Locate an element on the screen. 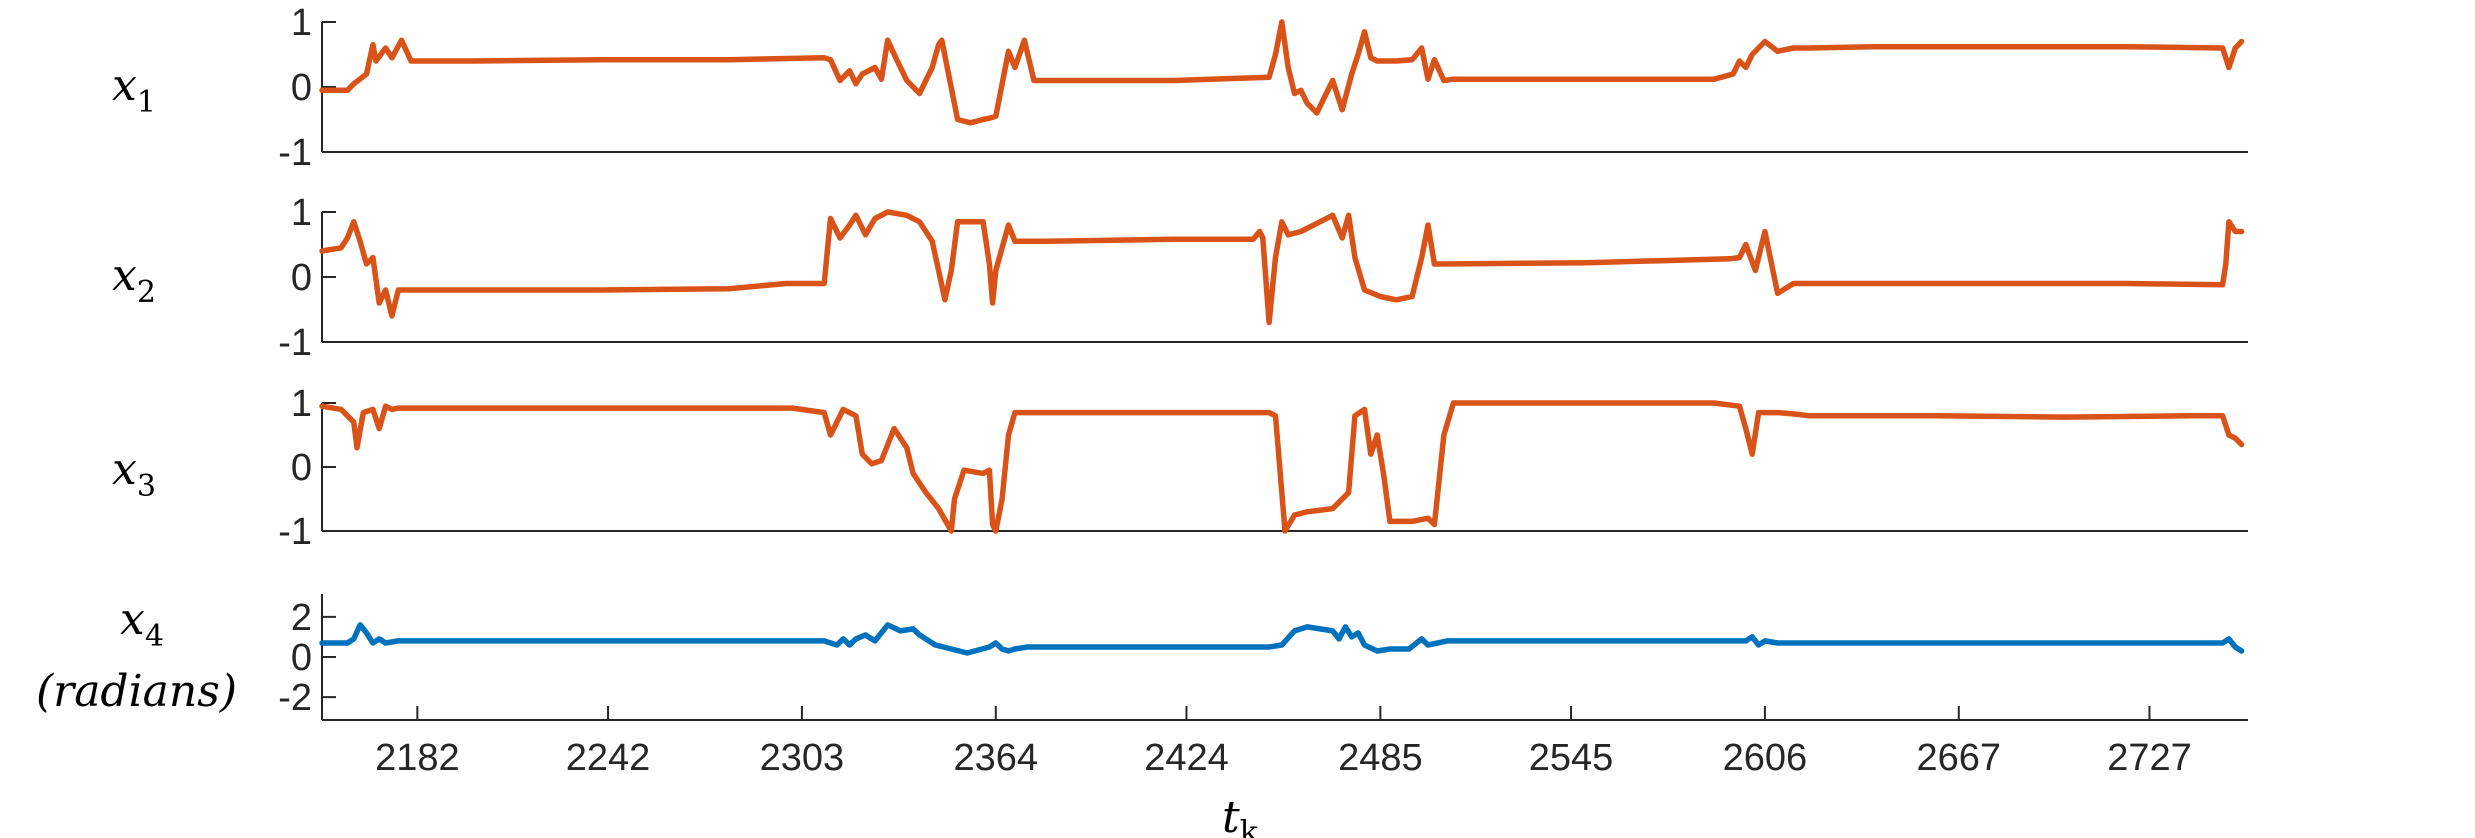 The height and width of the screenshot is (838, 2475). x-tick-label: 2667 is located at coordinates (1959, 758).